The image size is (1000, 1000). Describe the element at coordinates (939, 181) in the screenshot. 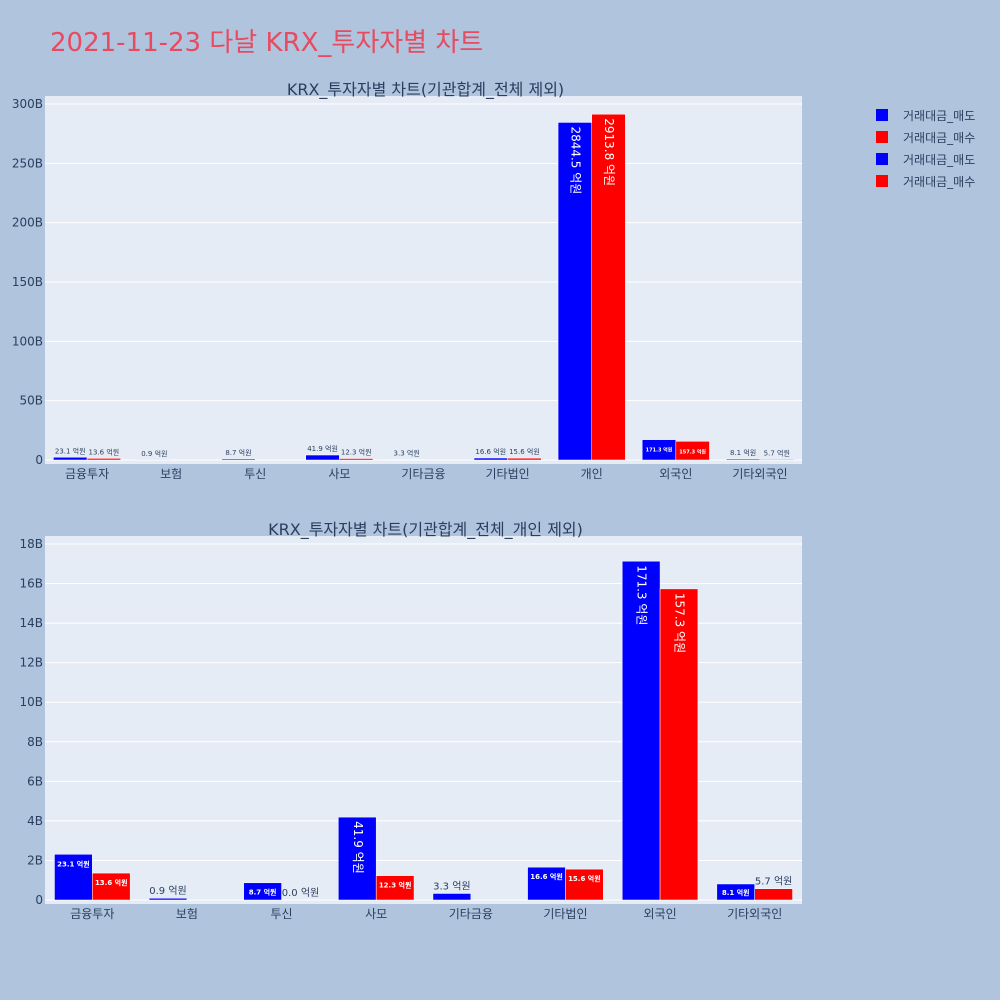

I see `legend-label: 거래대금_매수` at that location.